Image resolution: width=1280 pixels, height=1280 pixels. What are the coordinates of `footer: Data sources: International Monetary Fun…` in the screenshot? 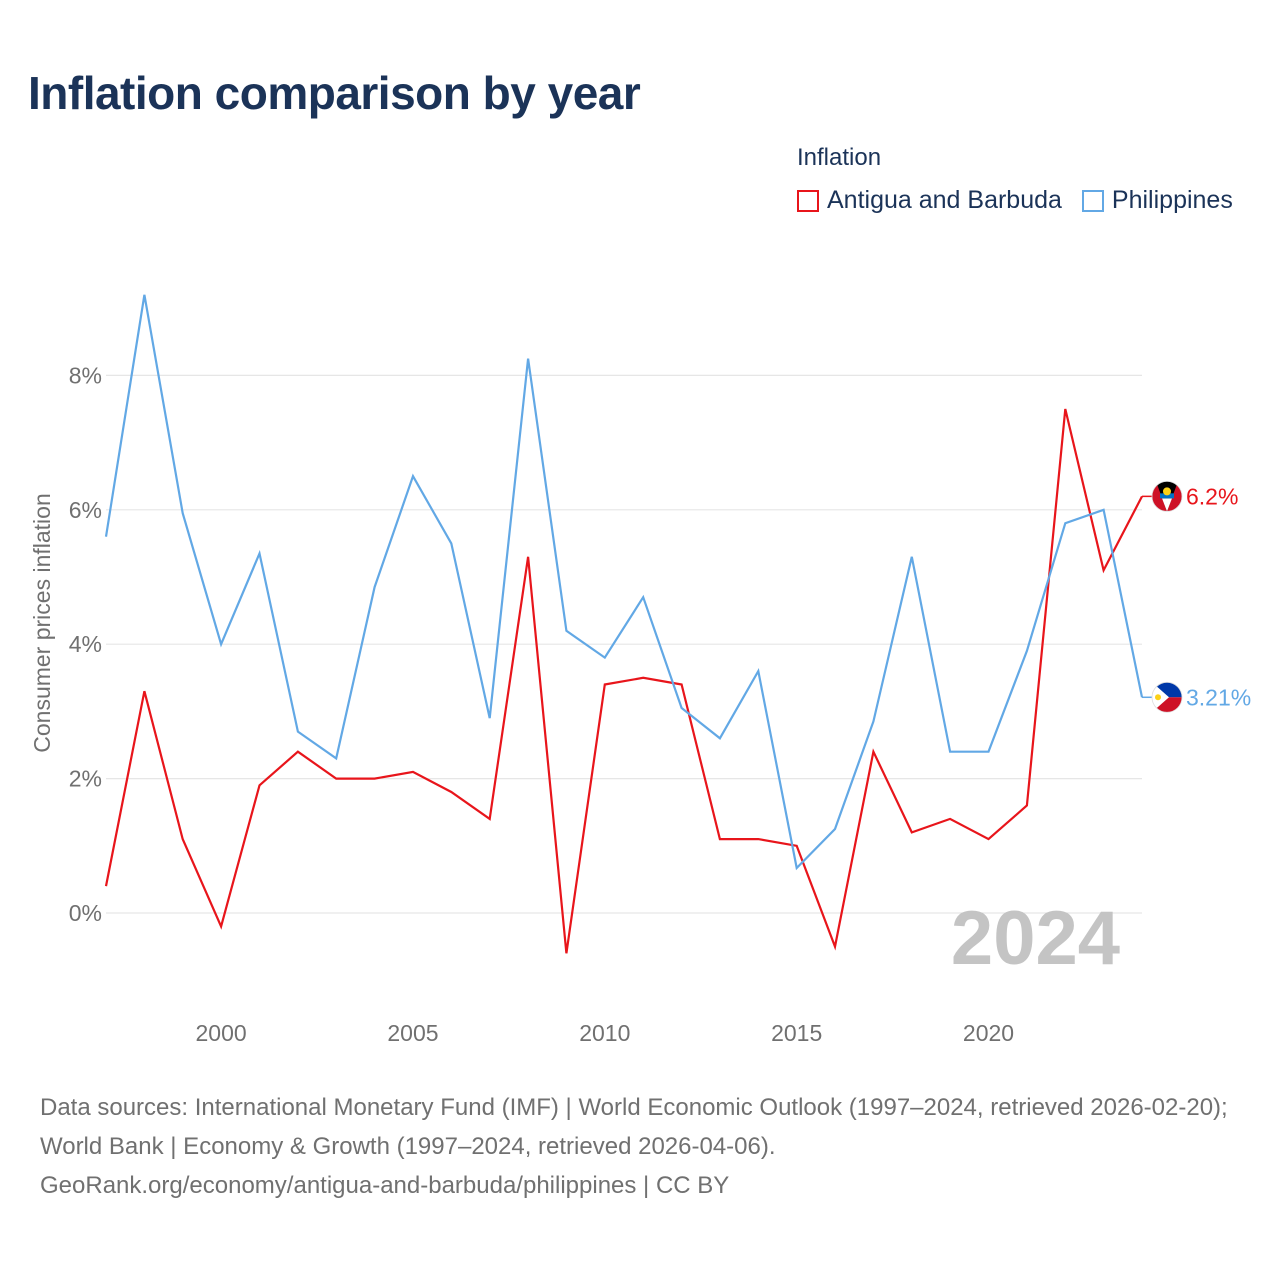 It's located at (645, 1146).